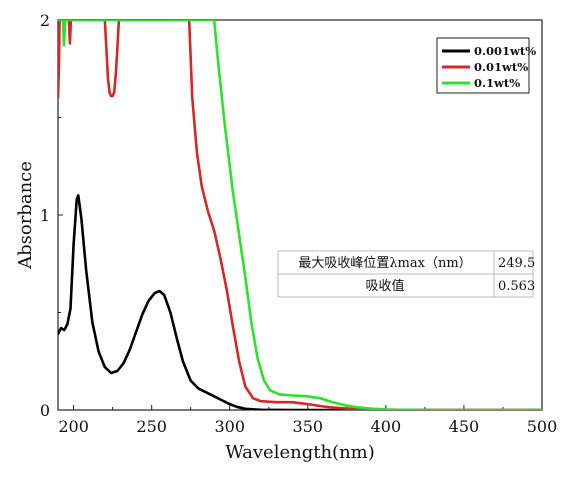 The image size is (577, 481). What do you see at coordinates (308, 426) in the screenshot?
I see `x-tick-label: 350` at bounding box center [308, 426].